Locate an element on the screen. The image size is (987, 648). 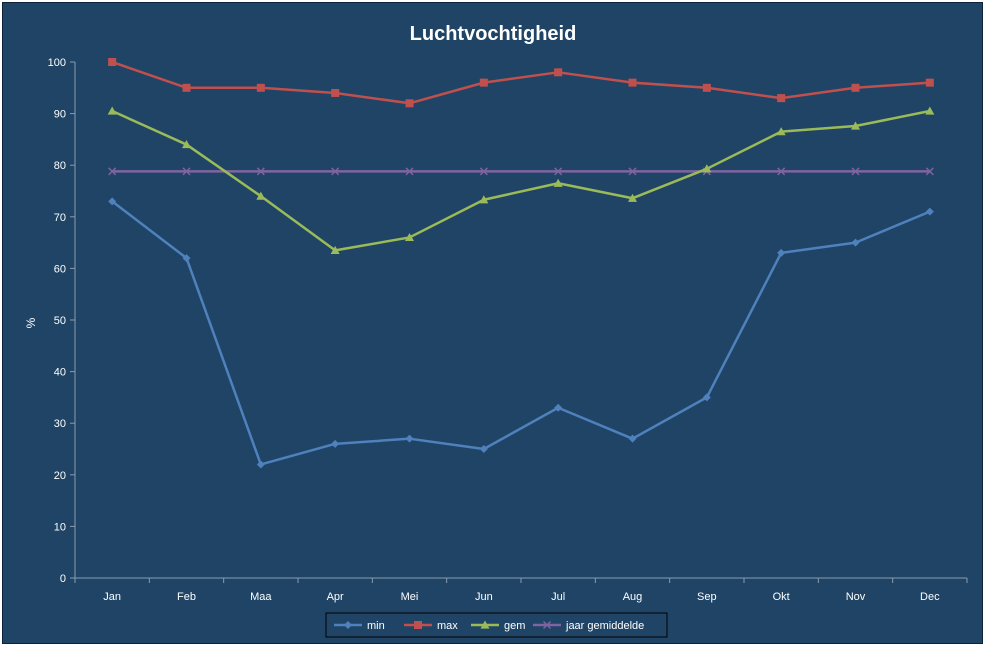
y-tick-label: 0 is located at coordinates (63, 579).